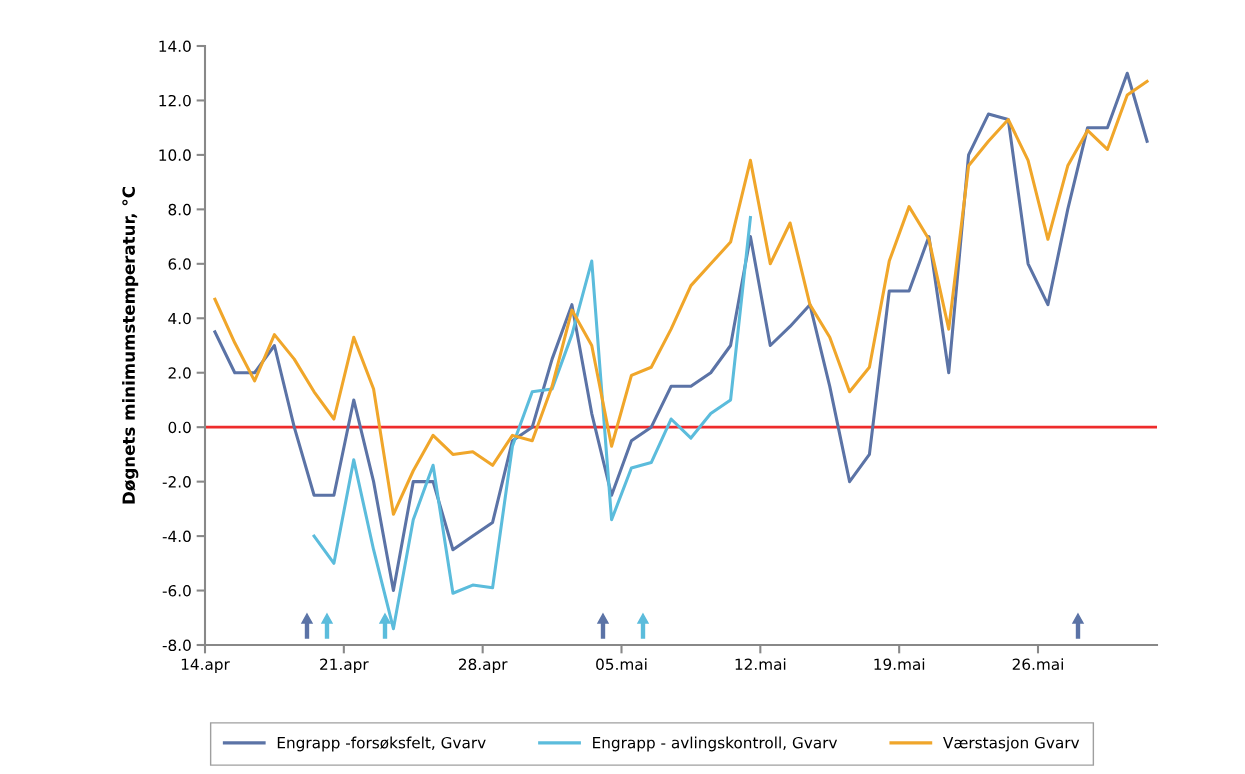 The width and height of the screenshot is (1245, 774). What do you see at coordinates (899, 664) in the screenshot?
I see `x-tick-label: 19.mai` at bounding box center [899, 664].